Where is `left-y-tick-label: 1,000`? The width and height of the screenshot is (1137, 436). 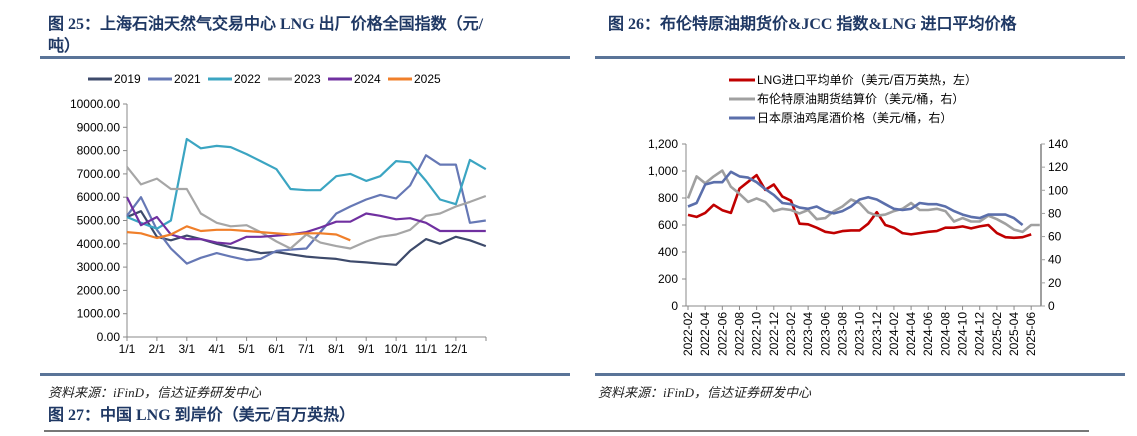 left-y-tick-label: 1,000 is located at coordinates (663, 171).